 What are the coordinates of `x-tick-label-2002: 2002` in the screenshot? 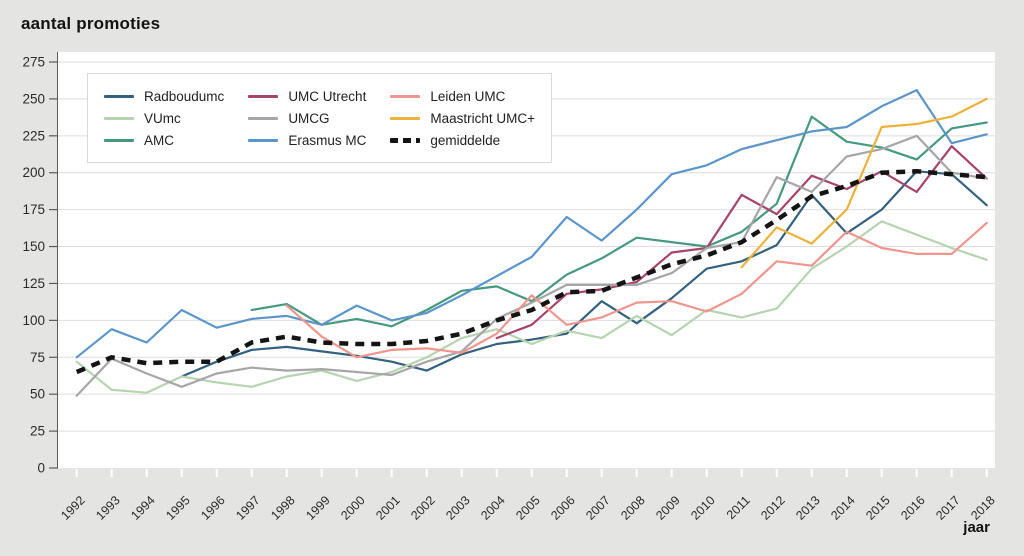 It's located at (423, 508).